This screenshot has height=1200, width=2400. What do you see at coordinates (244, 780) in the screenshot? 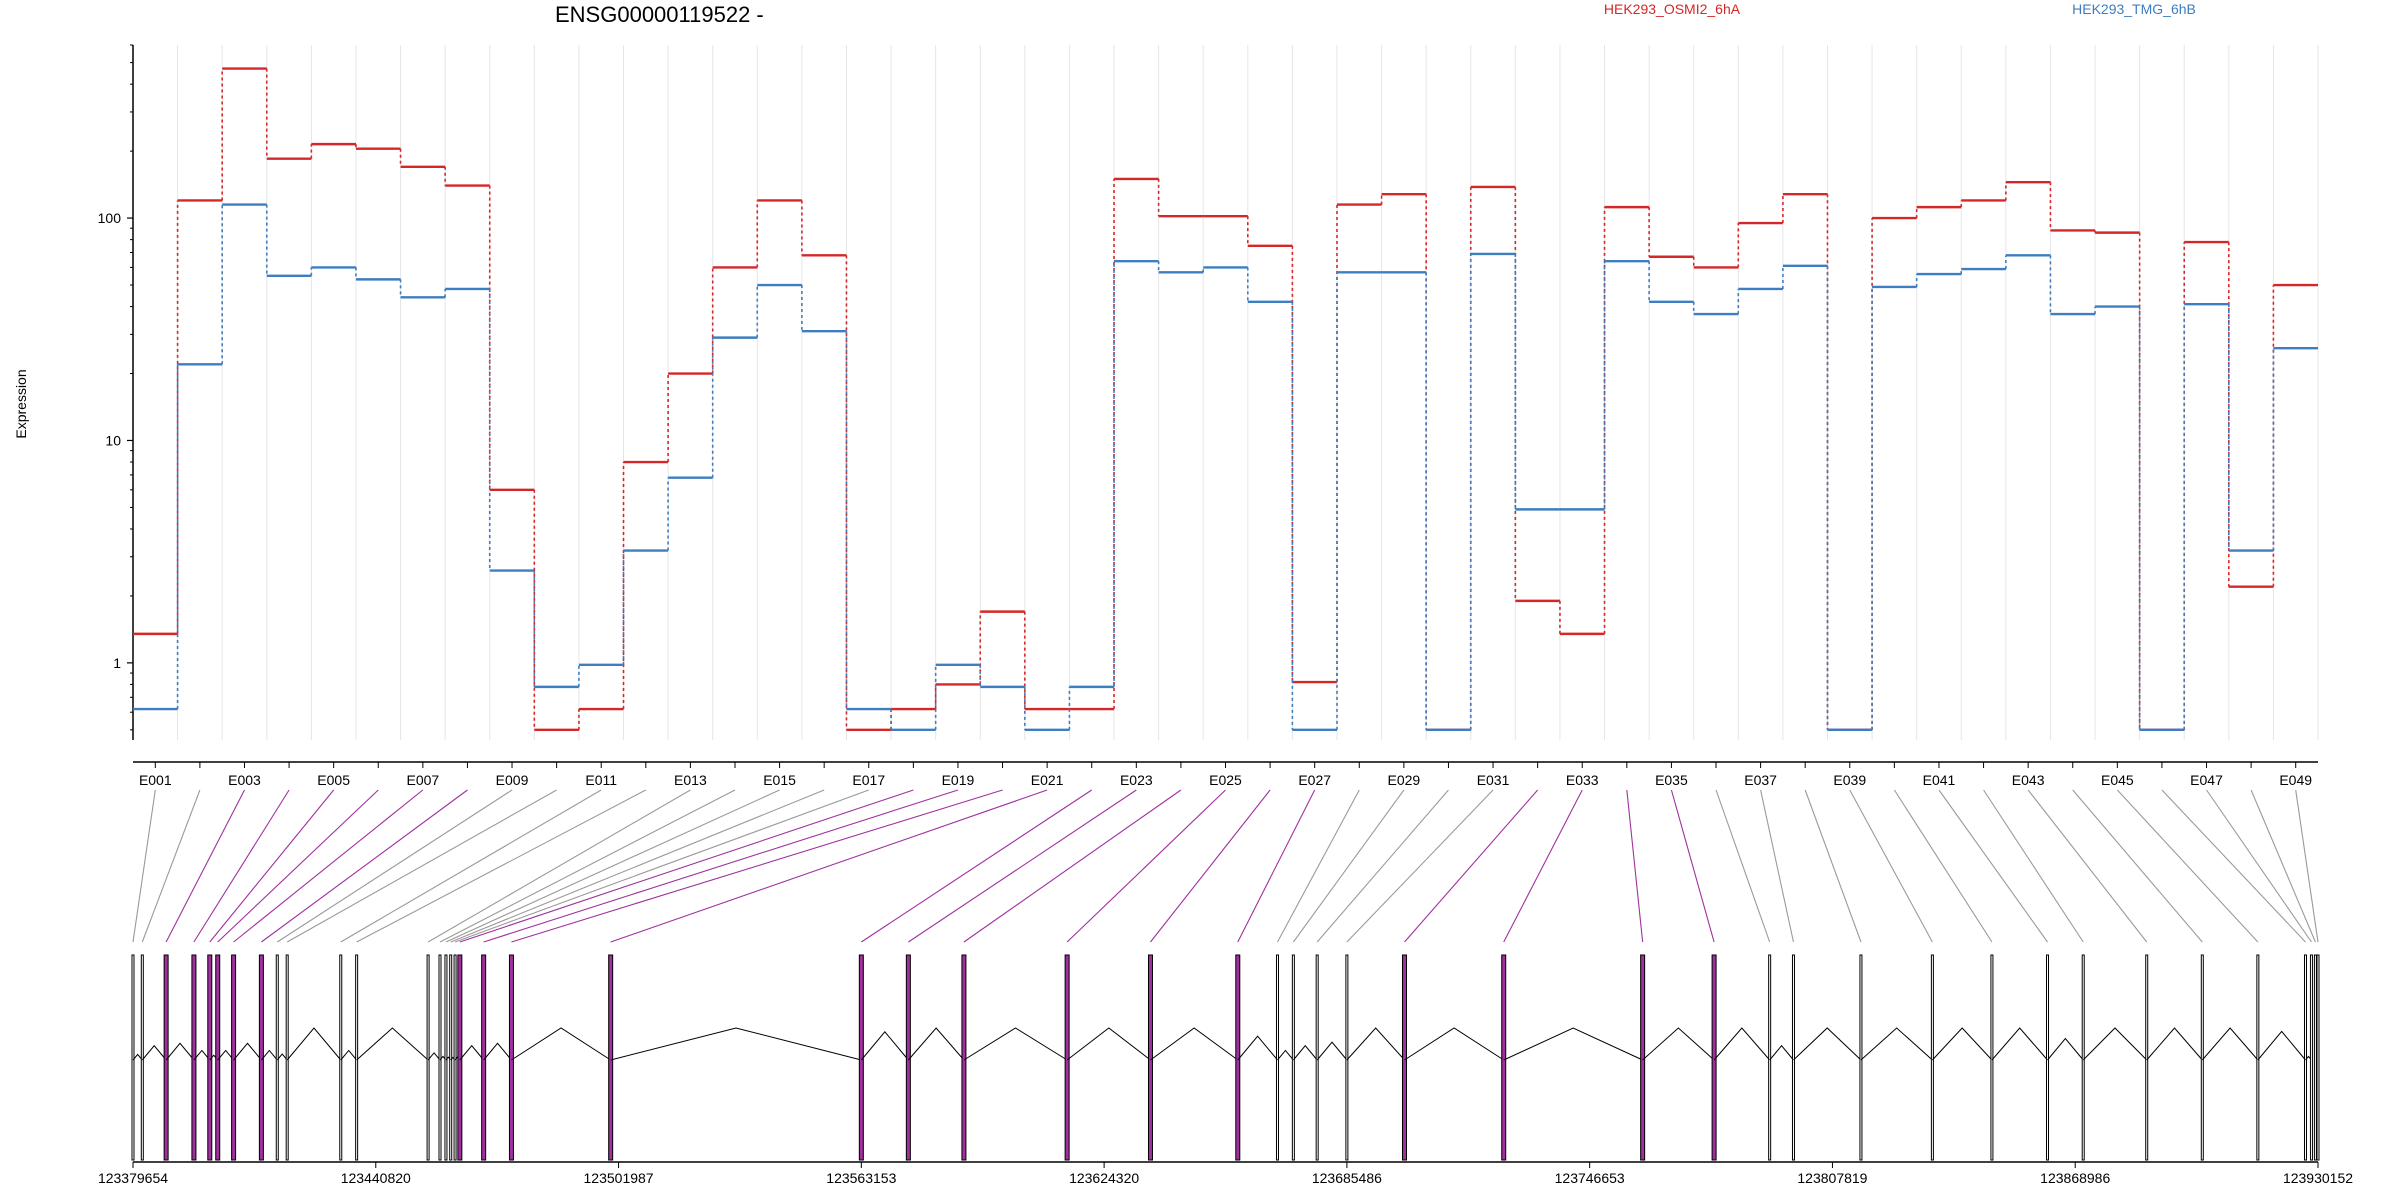
I see `x-tick-label: E003` at bounding box center [244, 780].